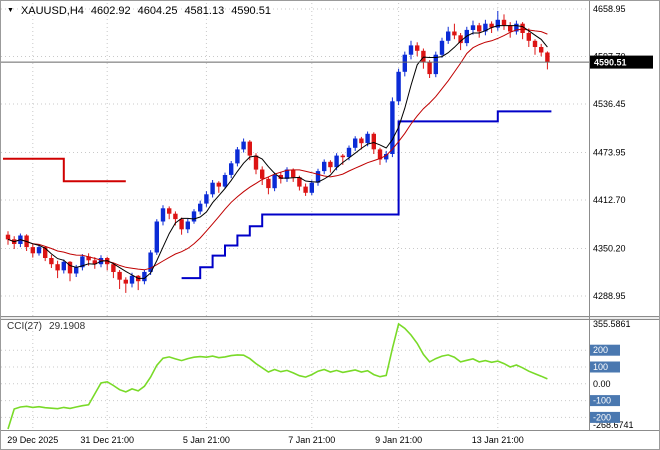  I want to click on price-axis-label: 4350.20, so click(609, 249).